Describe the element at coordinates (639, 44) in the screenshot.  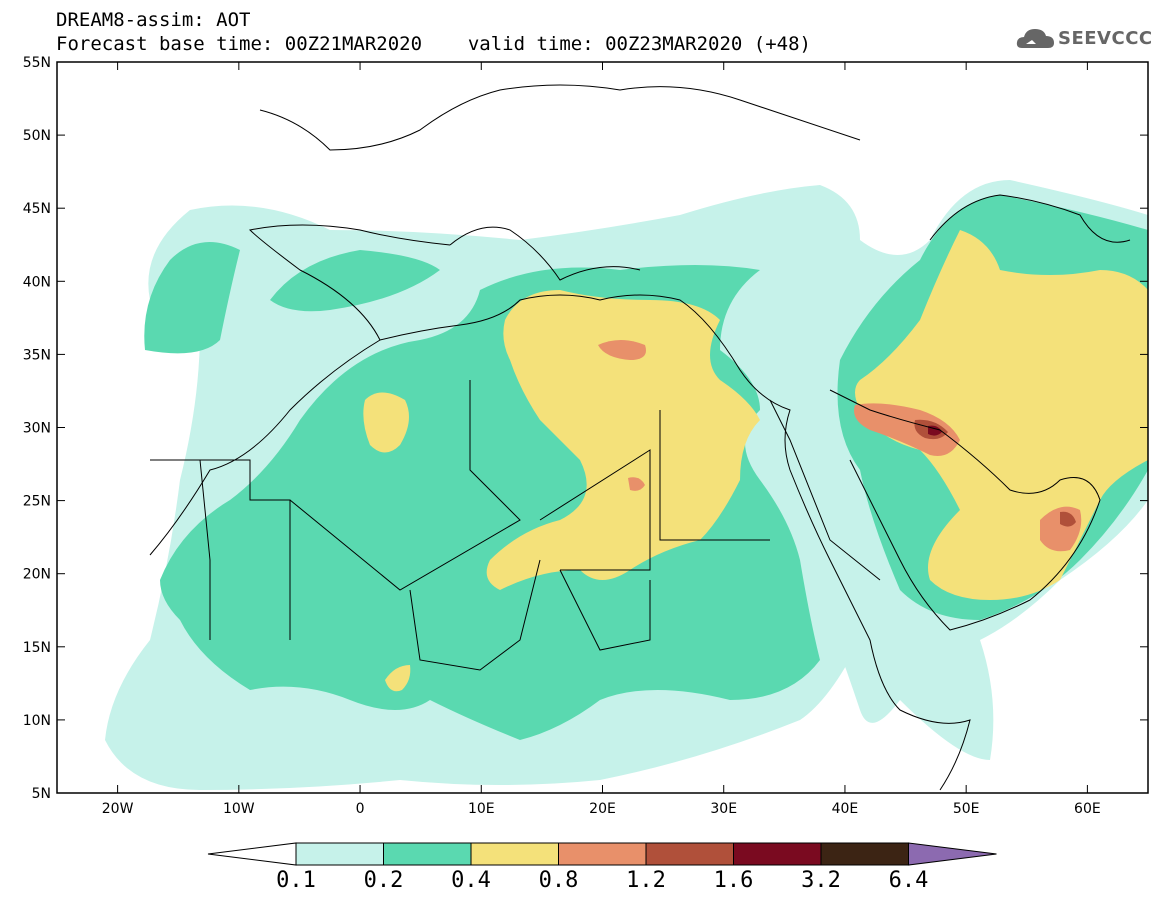
I see `valid-time: valid time: 00Z23MAR2020 (+48)` at that location.